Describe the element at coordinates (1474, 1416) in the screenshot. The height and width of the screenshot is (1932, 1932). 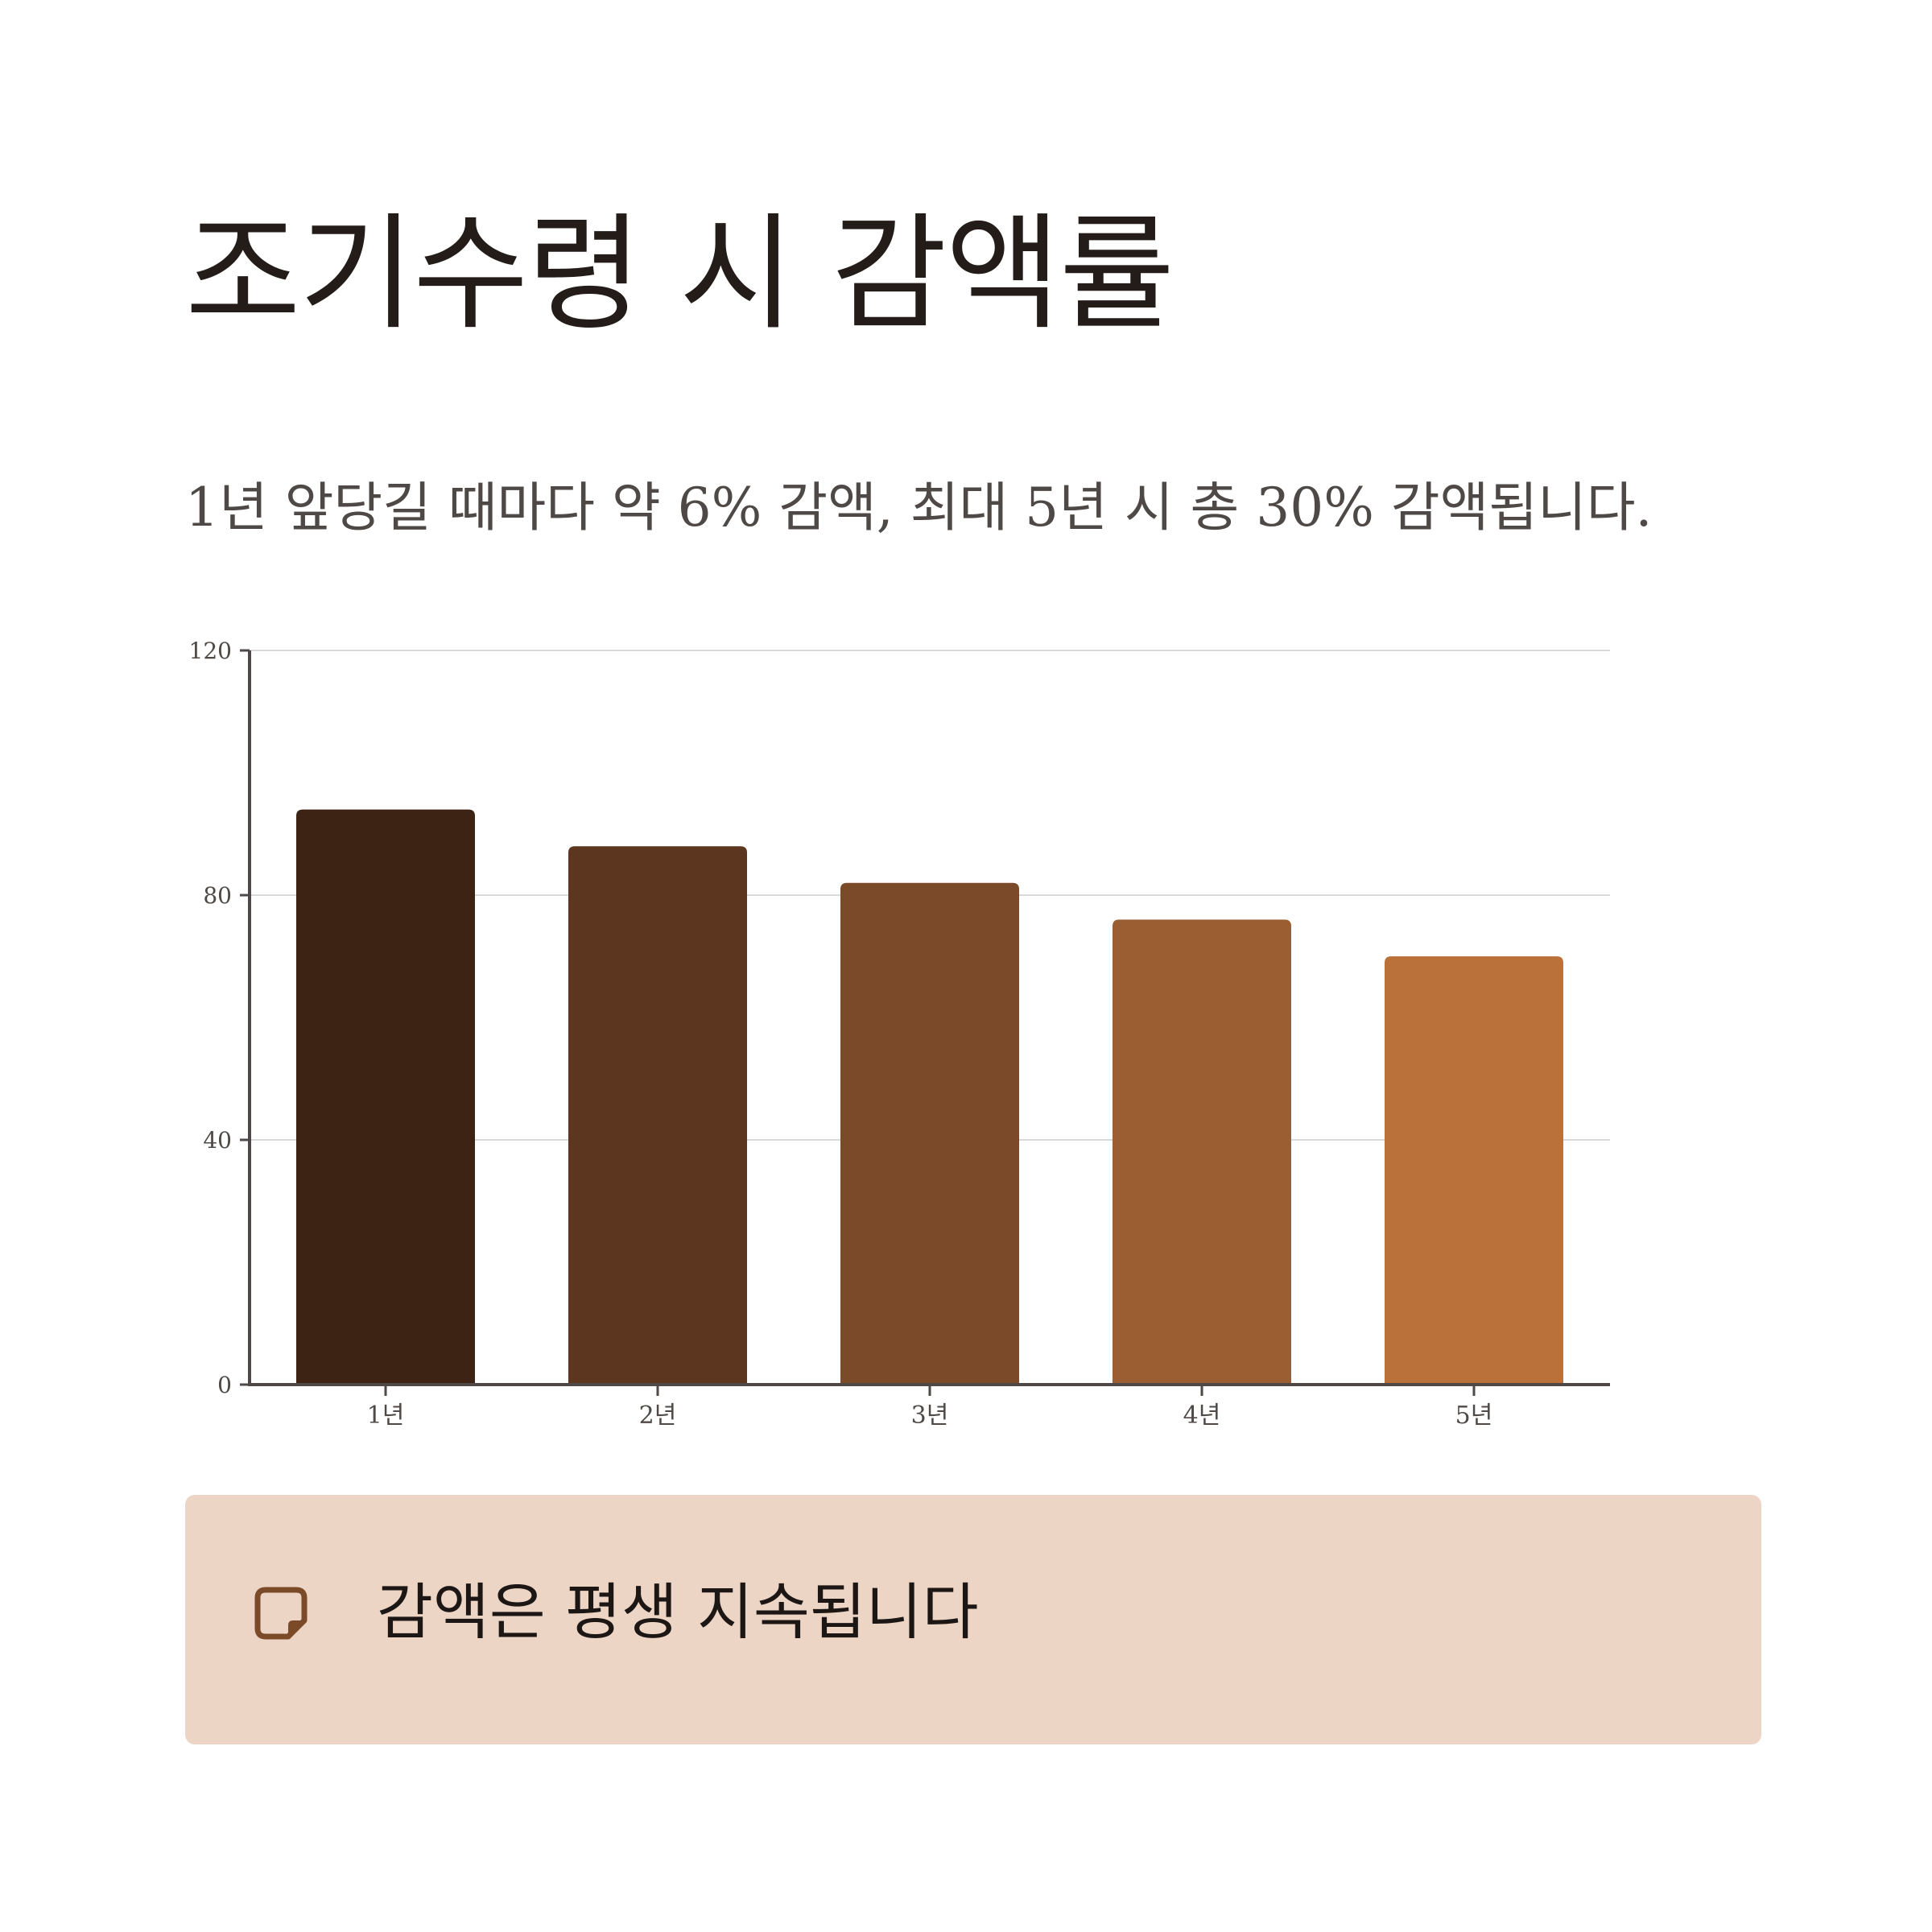
I see `x-tick-label: 5년` at that location.